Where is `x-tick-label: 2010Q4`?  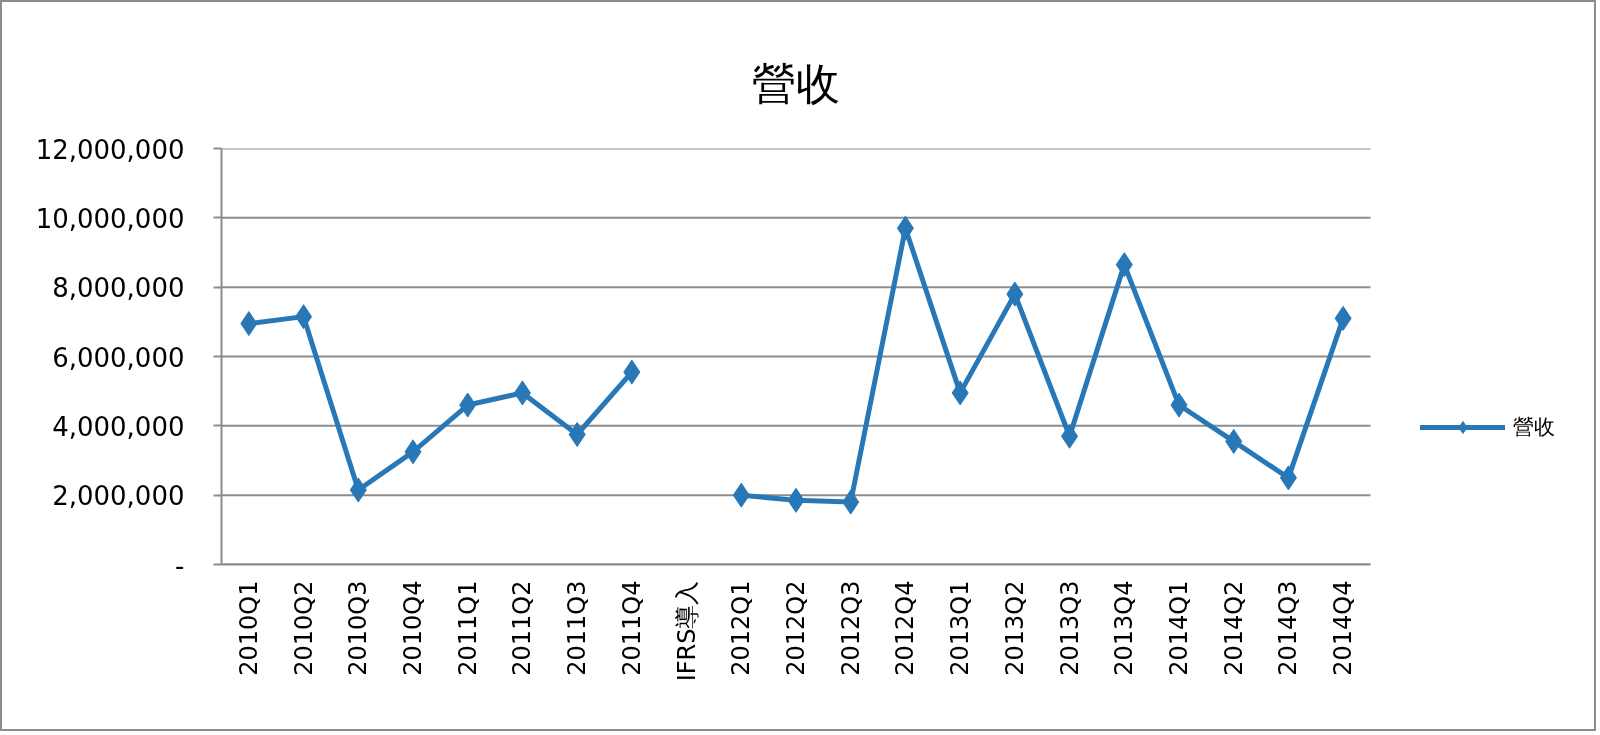 x-tick-label: 2010Q4 is located at coordinates (413, 628).